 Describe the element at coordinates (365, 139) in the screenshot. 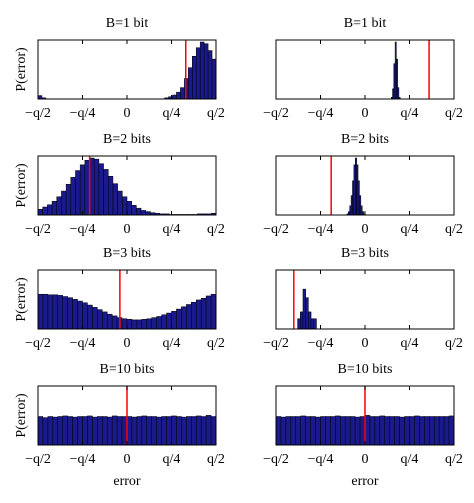

I see `subplot-title: B=2 bits` at that location.